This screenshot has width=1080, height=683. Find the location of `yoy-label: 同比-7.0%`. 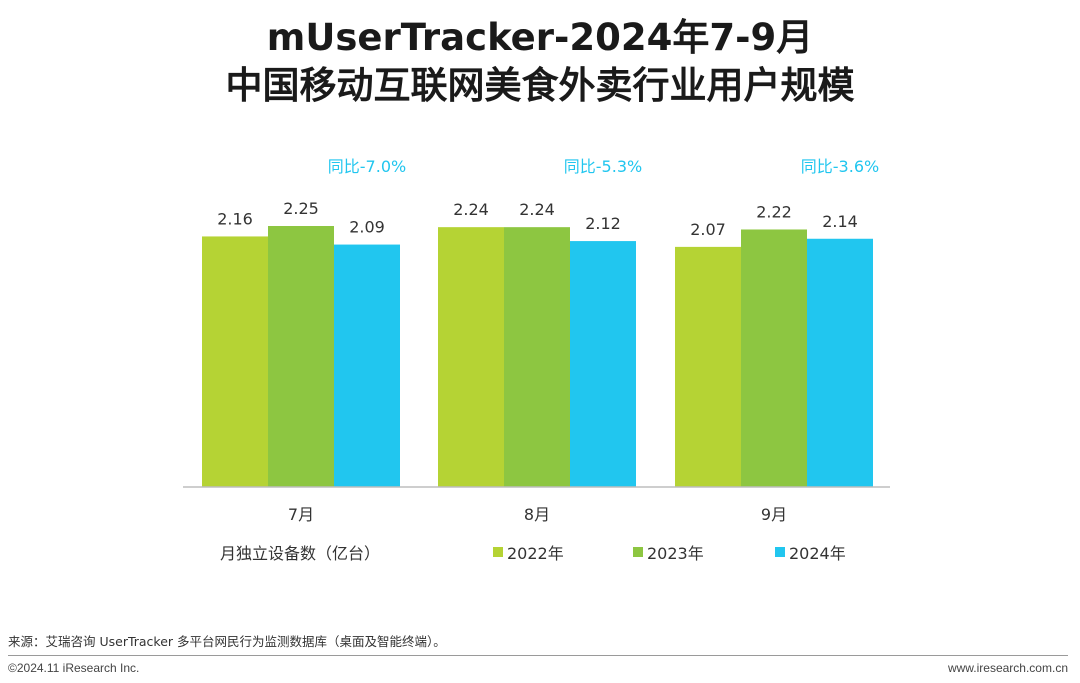

yoy-label: 同比-7.0% is located at coordinates (367, 166).